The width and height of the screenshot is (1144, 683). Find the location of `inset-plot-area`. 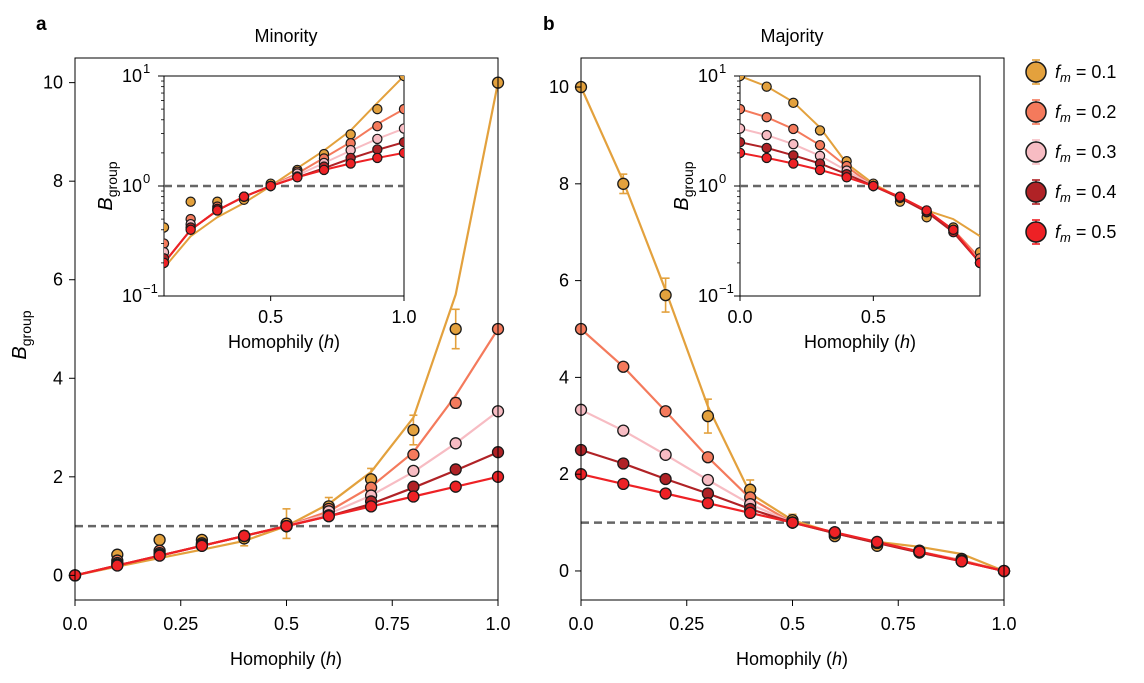

inset-plot-area is located at coordinates (284, 172).